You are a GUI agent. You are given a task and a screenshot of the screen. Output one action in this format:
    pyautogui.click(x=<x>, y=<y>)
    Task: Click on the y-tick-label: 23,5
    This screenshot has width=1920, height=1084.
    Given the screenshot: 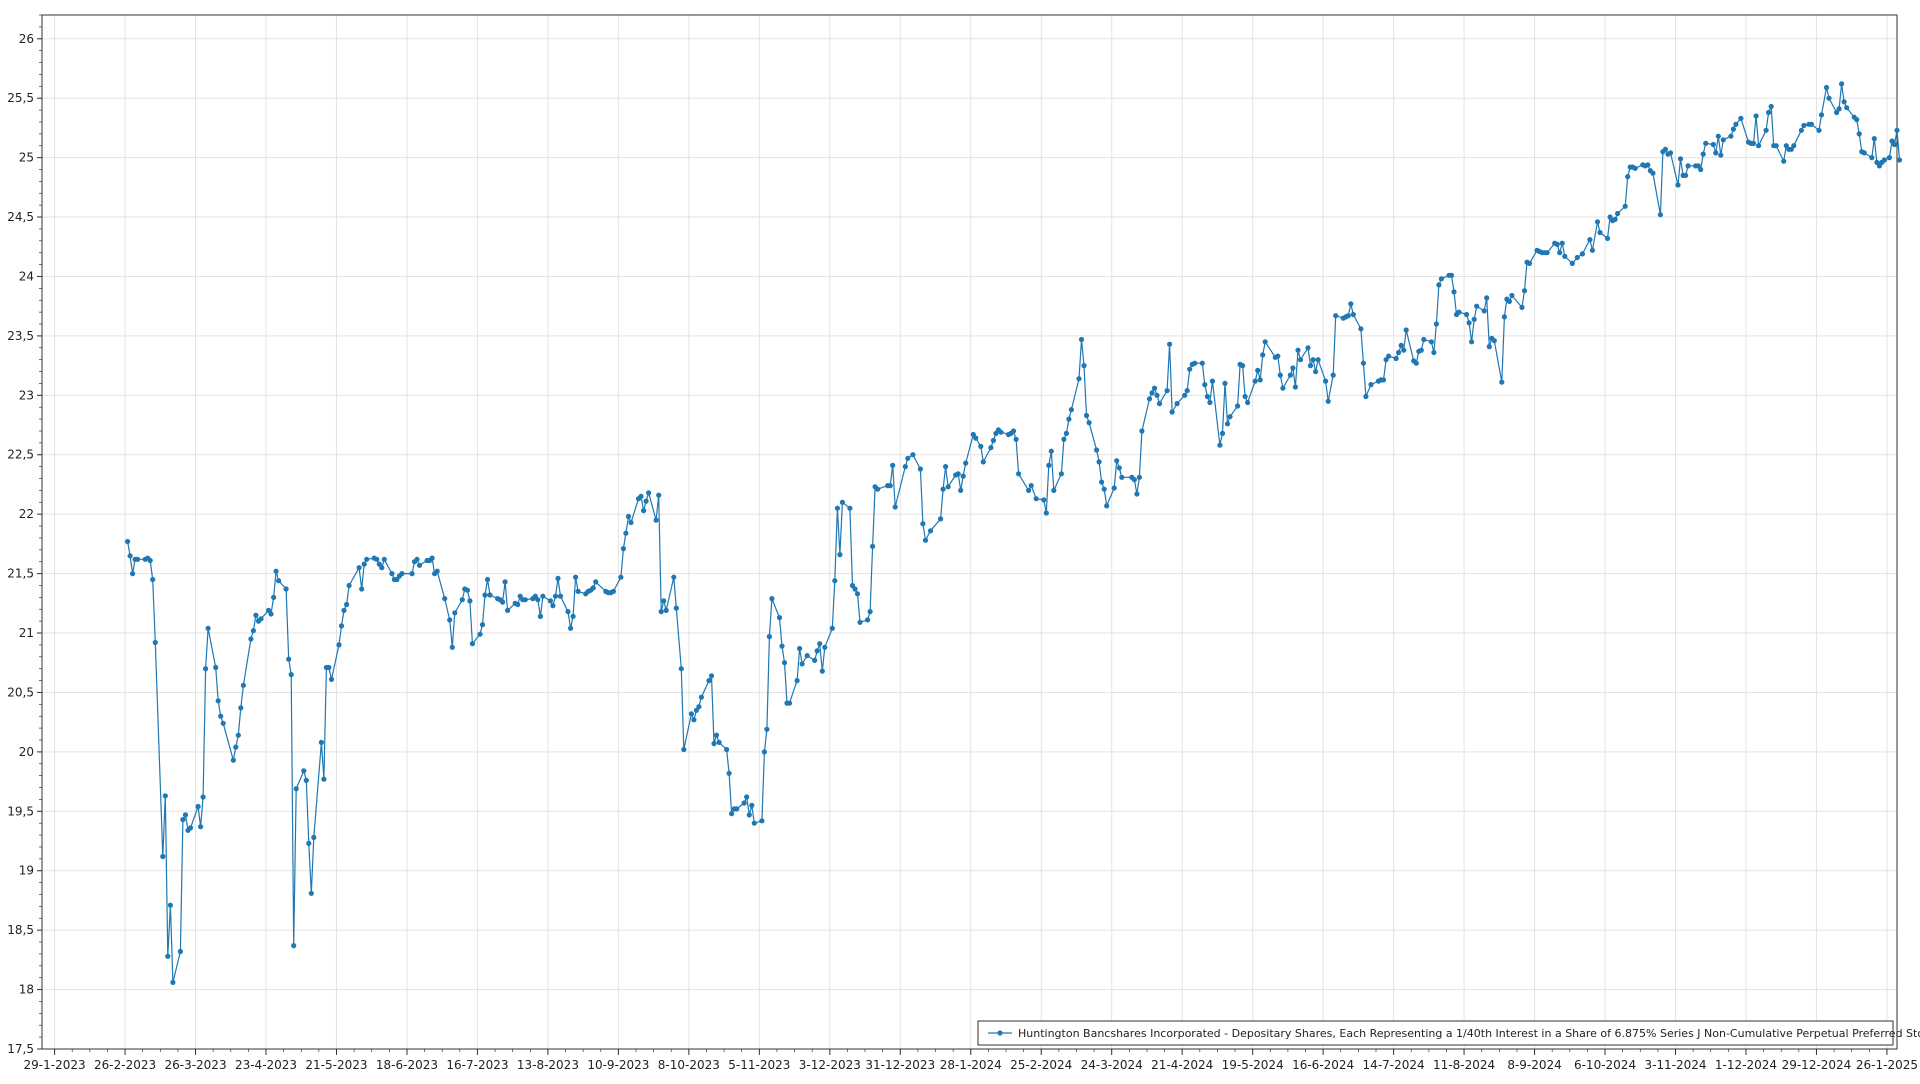 What is the action you would take?
    pyautogui.click(x=20, y=336)
    